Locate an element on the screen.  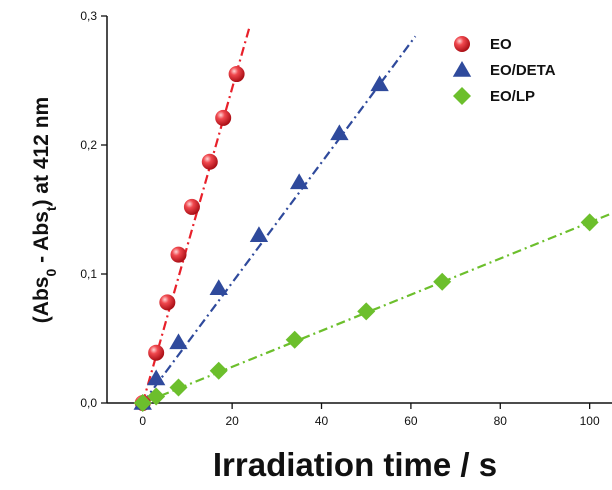
fit-line-eo is located at coordinates (196, 213).